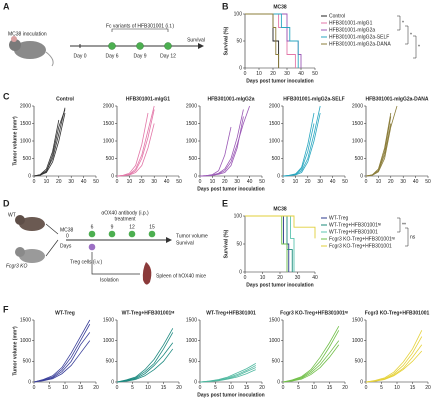 The image size is (440, 405). What do you see at coordinates (404, 225) in the screenshot?
I see `significance: **` at bounding box center [404, 225].